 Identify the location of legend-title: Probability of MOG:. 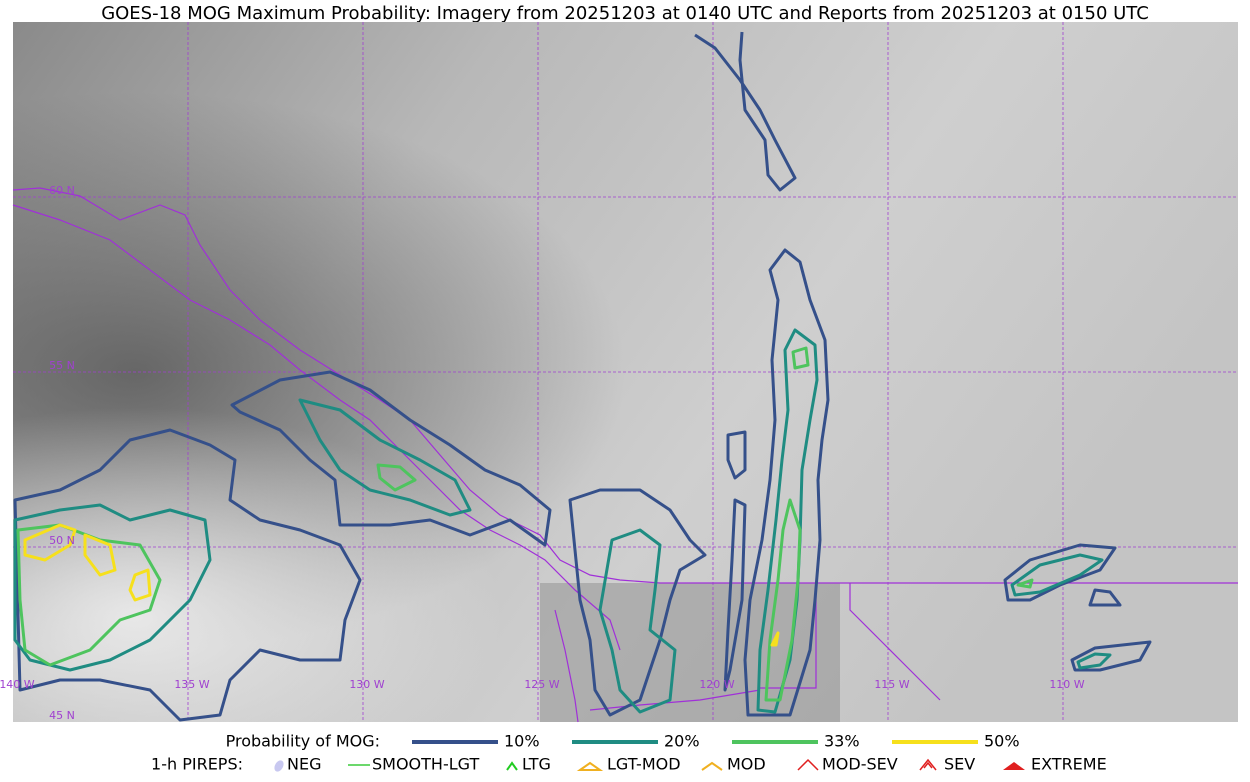
(303, 741).